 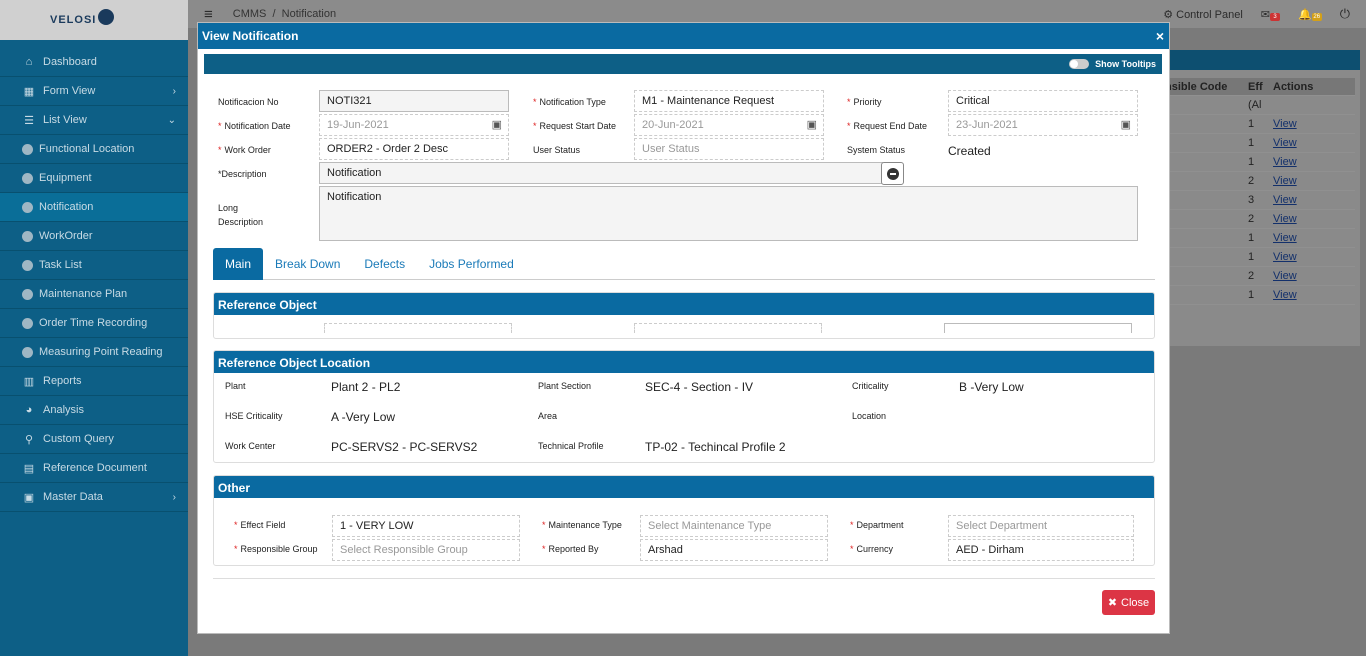 What do you see at coordinates (308, 264) in the screenshot?
I see `tab-break-down: Break Down` at bounding box center [308, 264].